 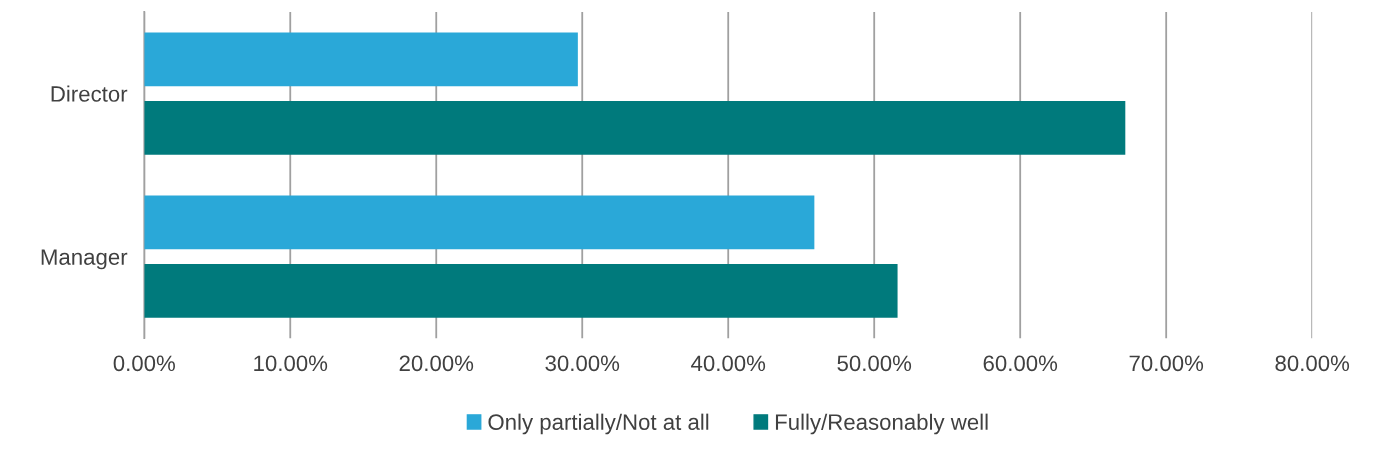 I want to click on y-tick-label: Director, so click(x=89, y=93).